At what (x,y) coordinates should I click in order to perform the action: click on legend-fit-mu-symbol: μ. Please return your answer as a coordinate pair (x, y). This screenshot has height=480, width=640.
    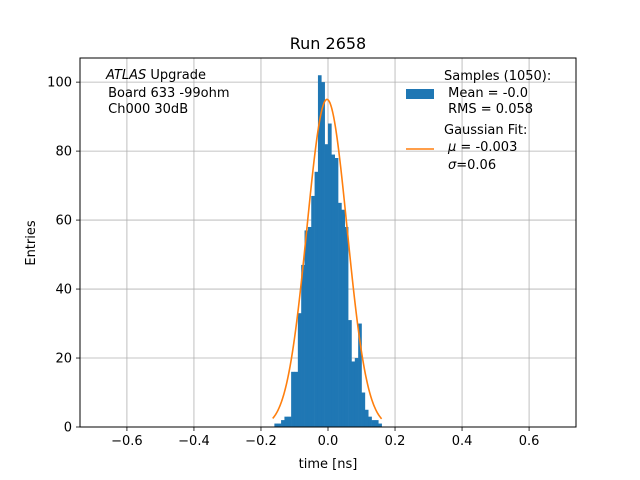
    Looking at the image, I should click on (451, 147).